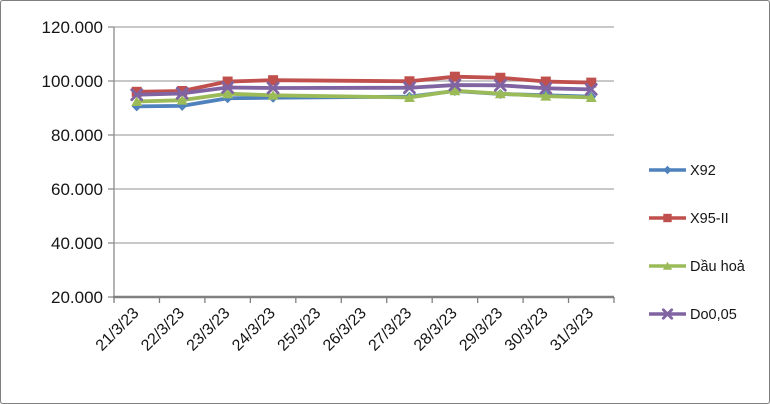 The image size is (770, 404). I want to click on y-axis-tick-label: 40.000, so click(77, 243).